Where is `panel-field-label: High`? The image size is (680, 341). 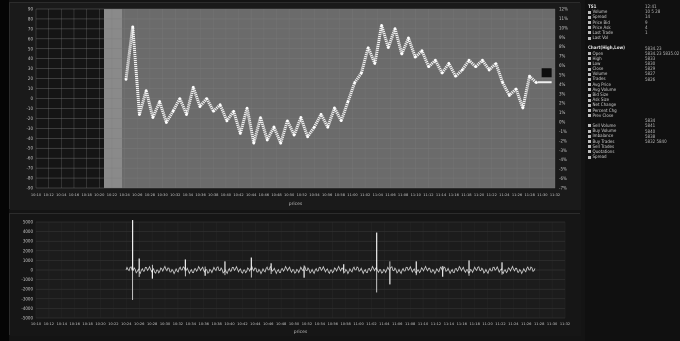 panel-field-label: High is located at coordinates (614, 58).